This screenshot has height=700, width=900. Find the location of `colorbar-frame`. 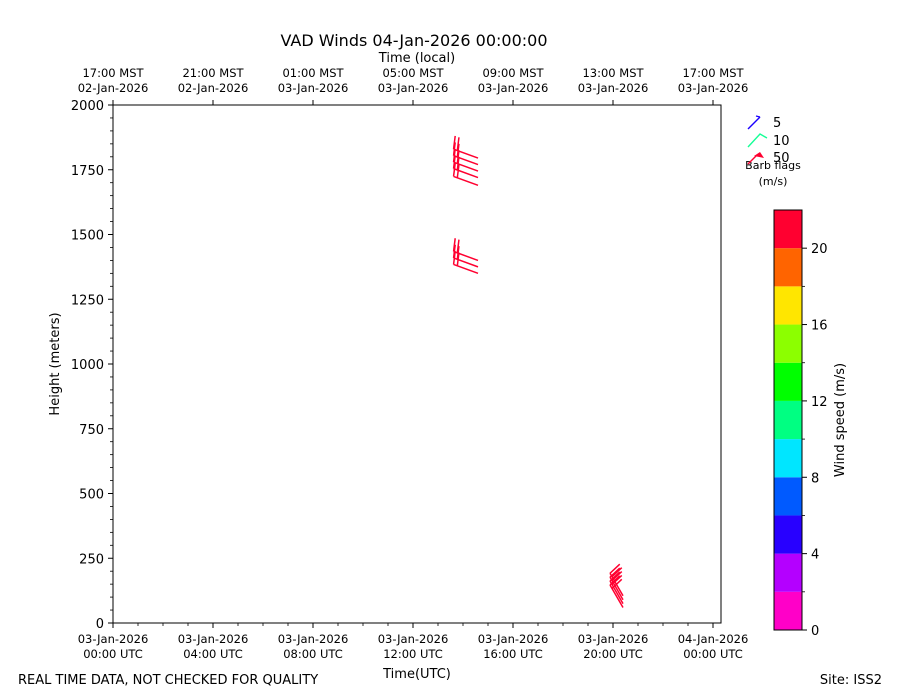

colorbar-frame is located at coordinates (788, 420).